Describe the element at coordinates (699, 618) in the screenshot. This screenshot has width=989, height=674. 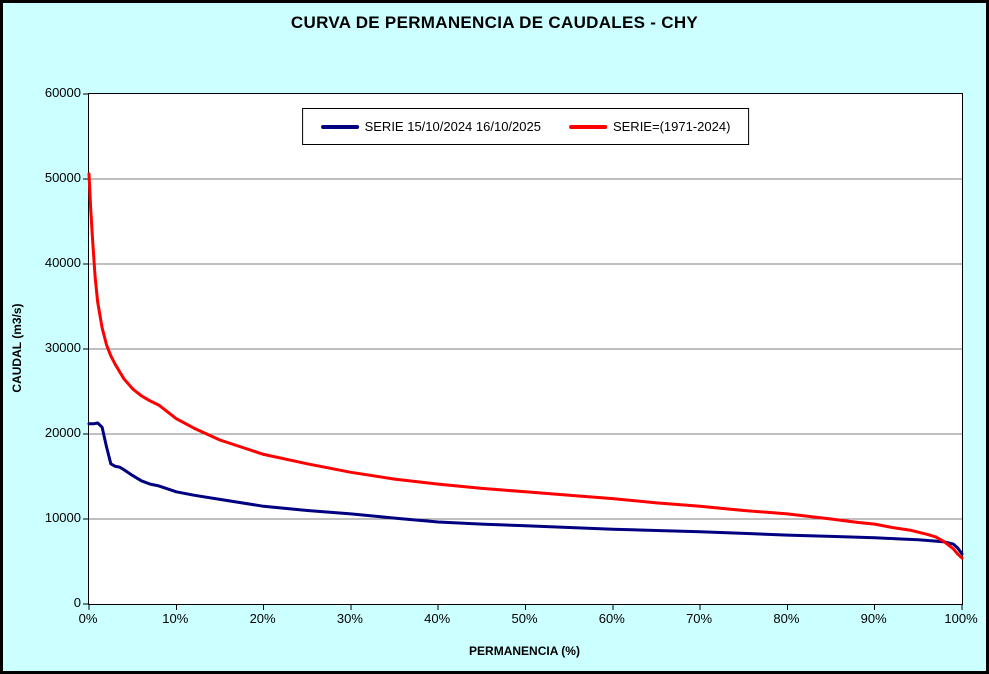
I see `x-tick-label: 70%` at that location.